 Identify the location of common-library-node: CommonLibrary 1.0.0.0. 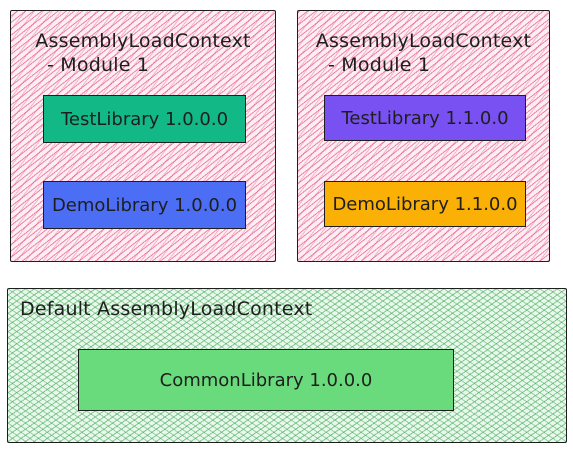
(266, 380).